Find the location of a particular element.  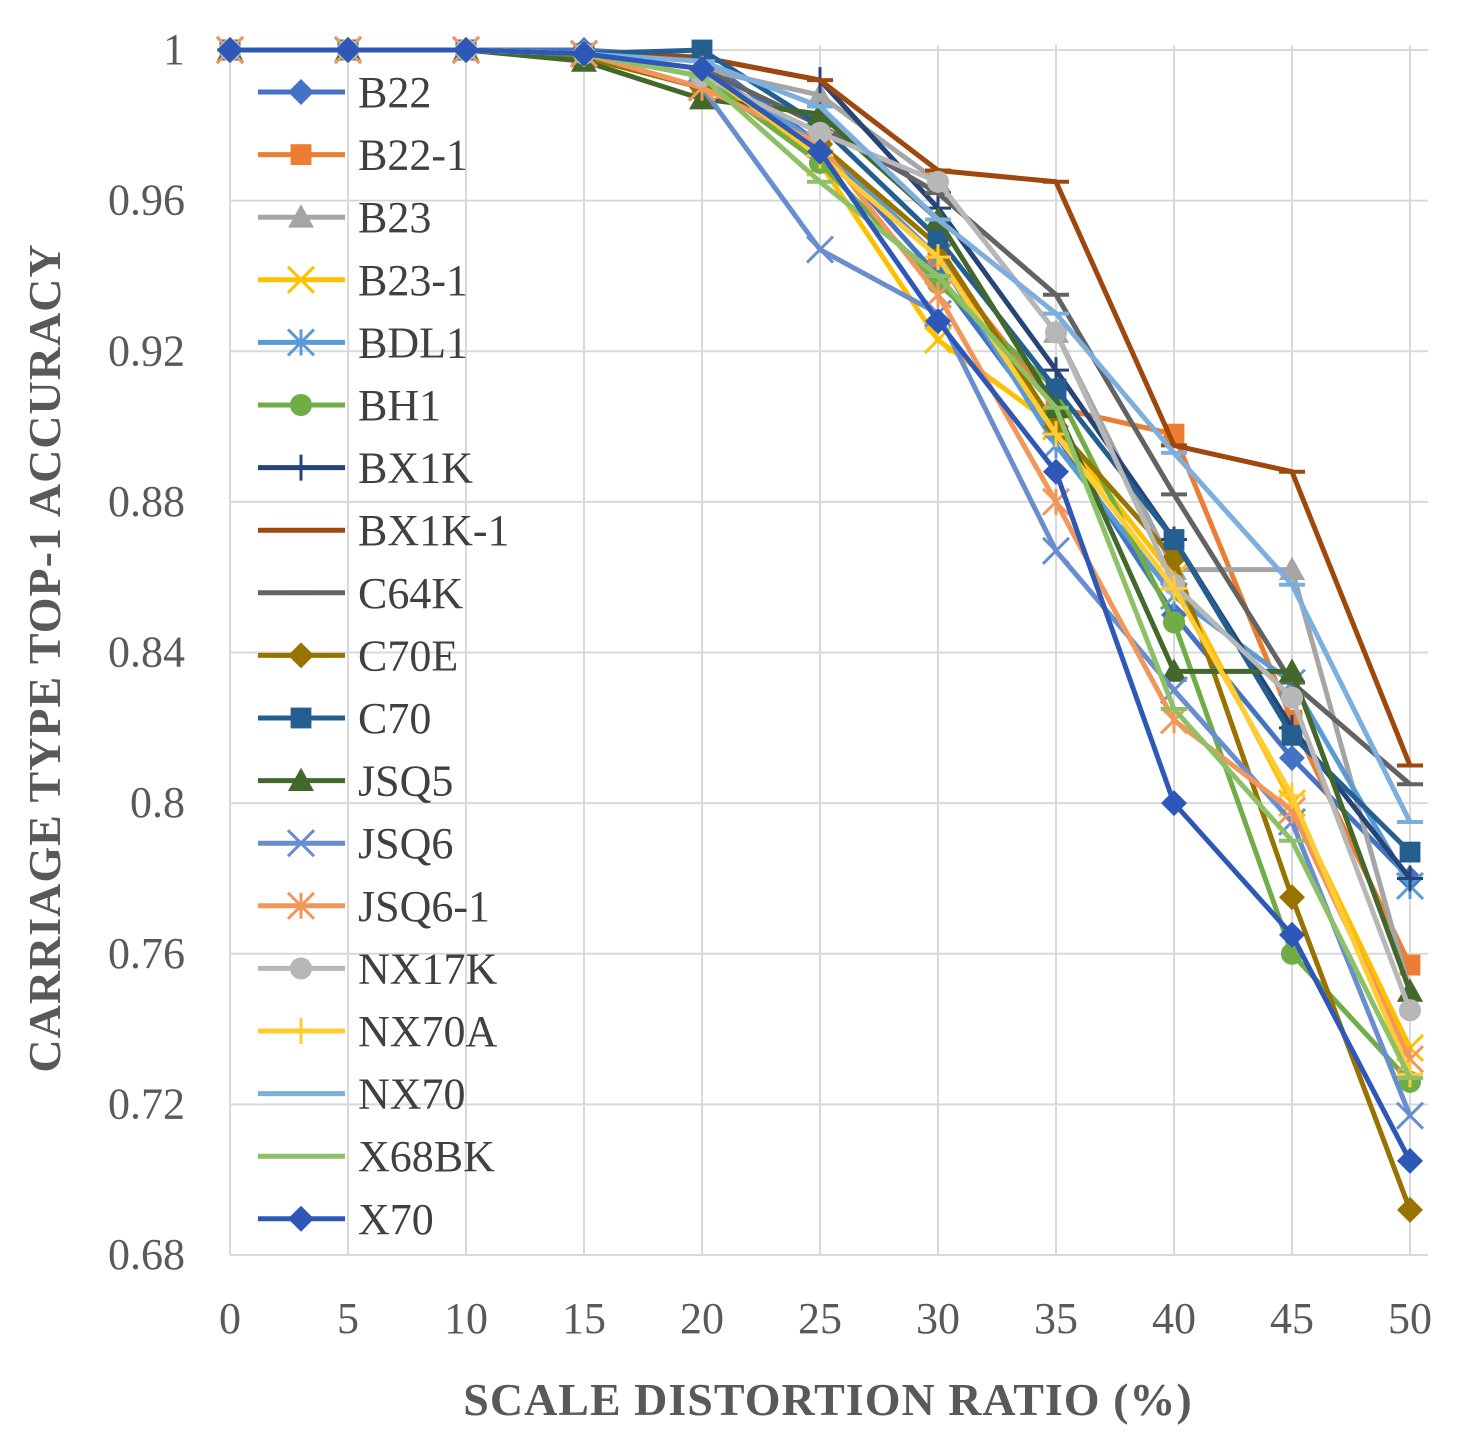

x-tick-label: 0 is located at coordinates (230, 1318).